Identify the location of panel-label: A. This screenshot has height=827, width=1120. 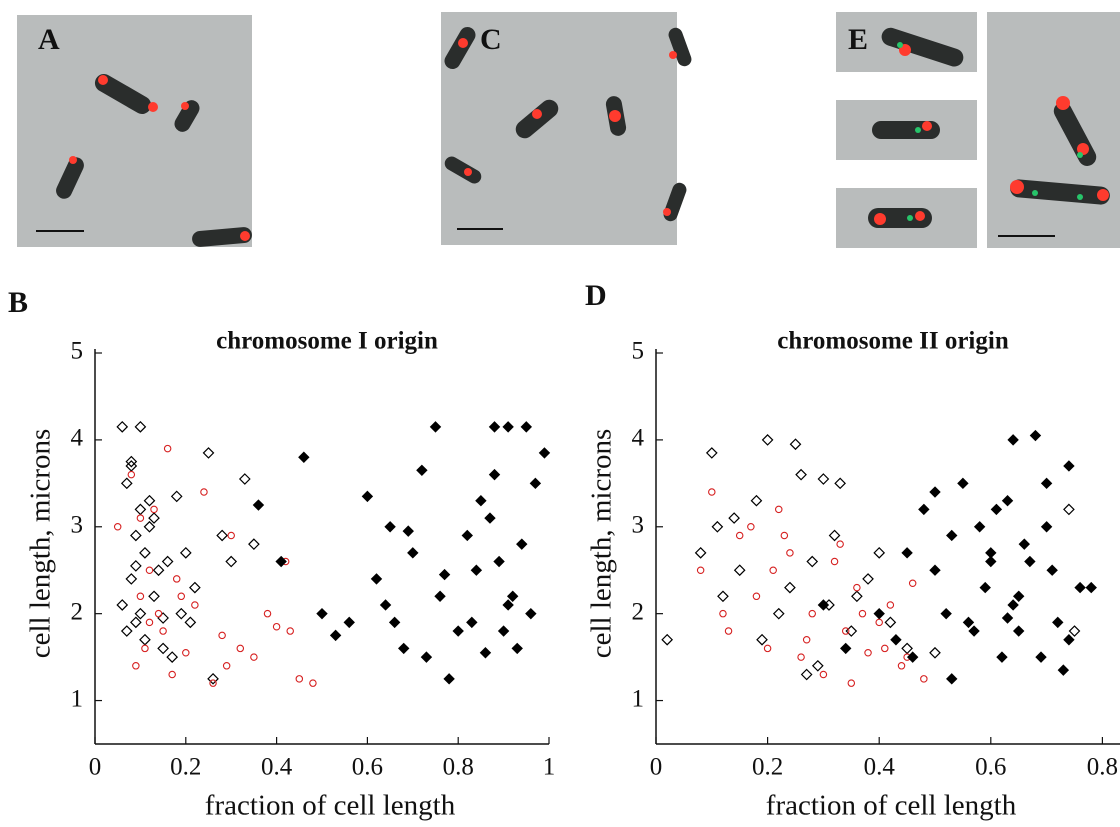
(49, 39).